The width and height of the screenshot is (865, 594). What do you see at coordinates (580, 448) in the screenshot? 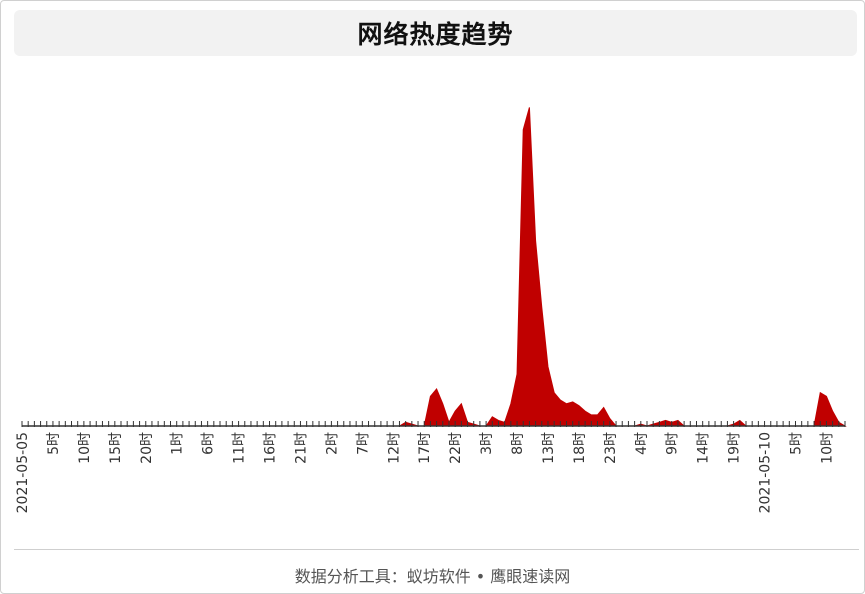
I see `x-tick-label: 18时` at bounding box center [580, 448].